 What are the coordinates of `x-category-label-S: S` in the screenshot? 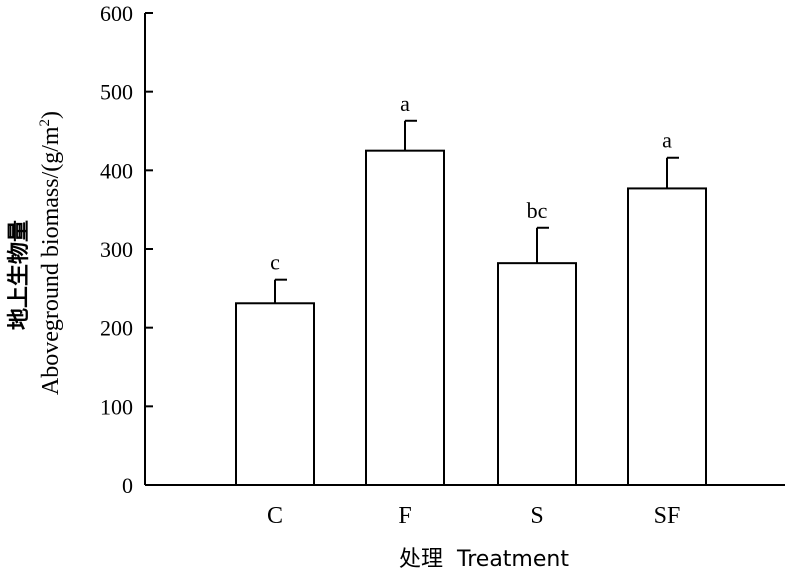 It's located at (536, 516).